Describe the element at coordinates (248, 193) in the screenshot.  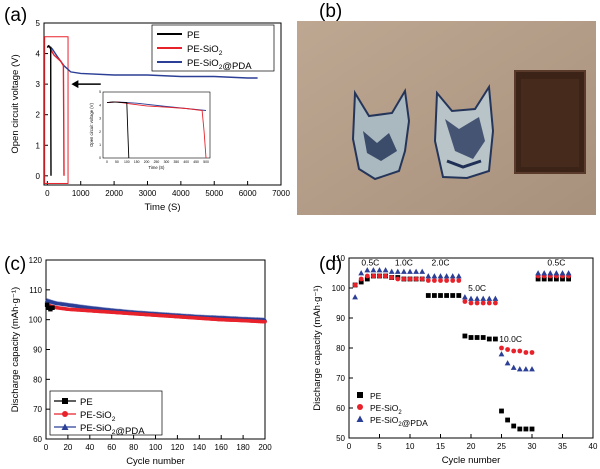
I see `x-tick-label: 6000` at that location.